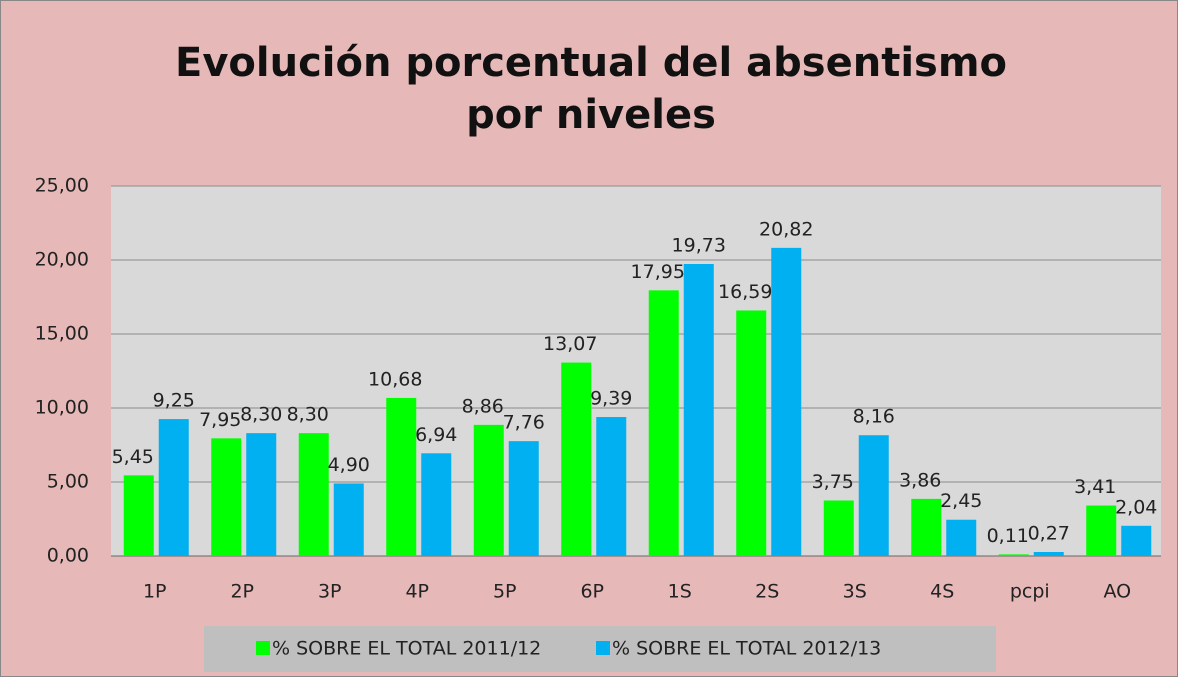 The image size is (1178, 677). What do you see at coordinates (746, 649) in the screenshot?
I see `legend-label: % SOBRE EL TOTAL 2012/13` at bounding box center [746, 649].